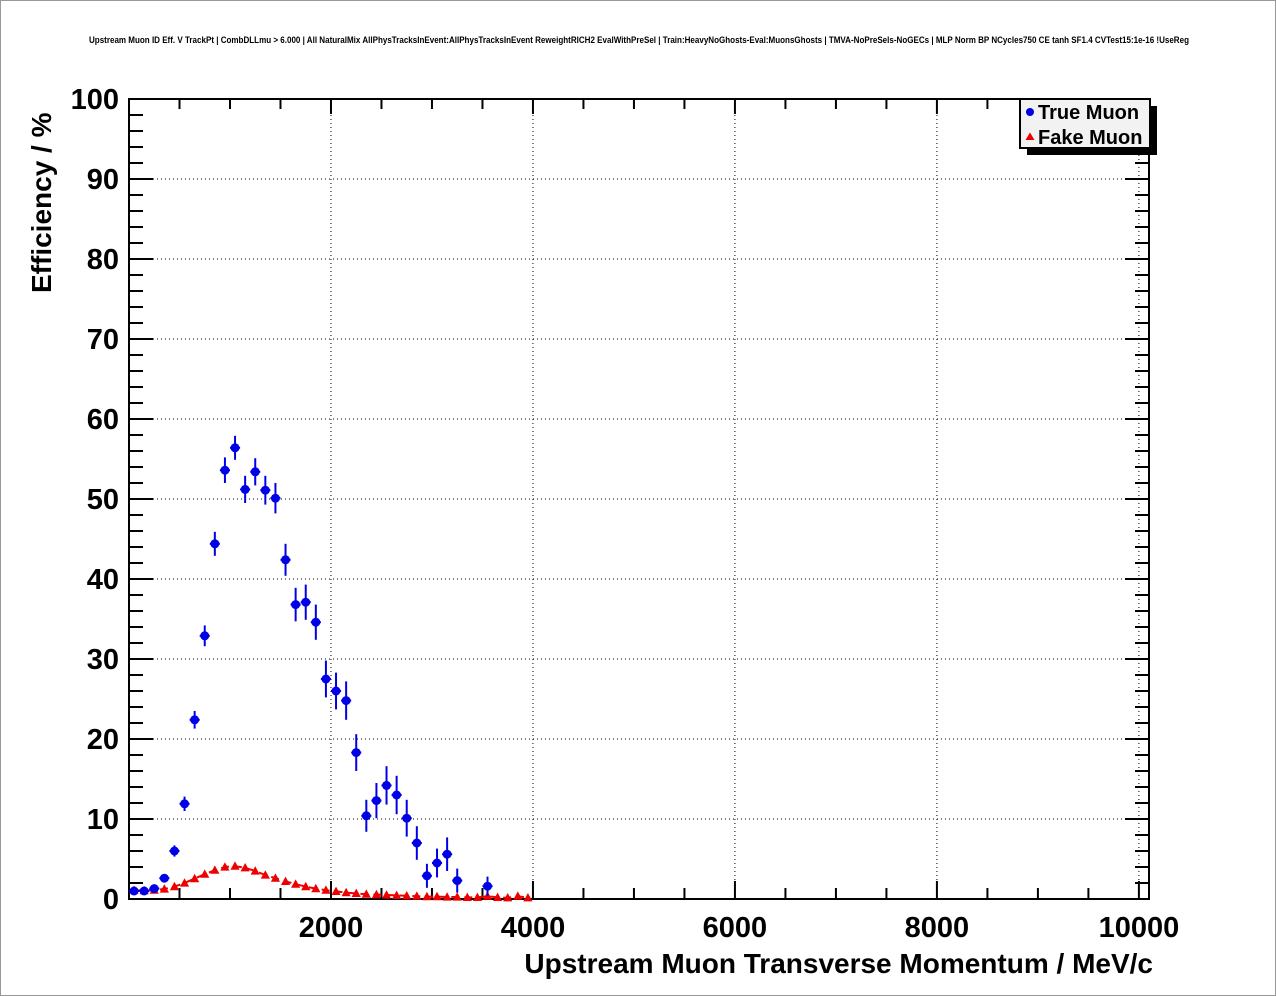  Describe the element at coordinates (331, 668) in the screenshot. I see `data-series` at that location.